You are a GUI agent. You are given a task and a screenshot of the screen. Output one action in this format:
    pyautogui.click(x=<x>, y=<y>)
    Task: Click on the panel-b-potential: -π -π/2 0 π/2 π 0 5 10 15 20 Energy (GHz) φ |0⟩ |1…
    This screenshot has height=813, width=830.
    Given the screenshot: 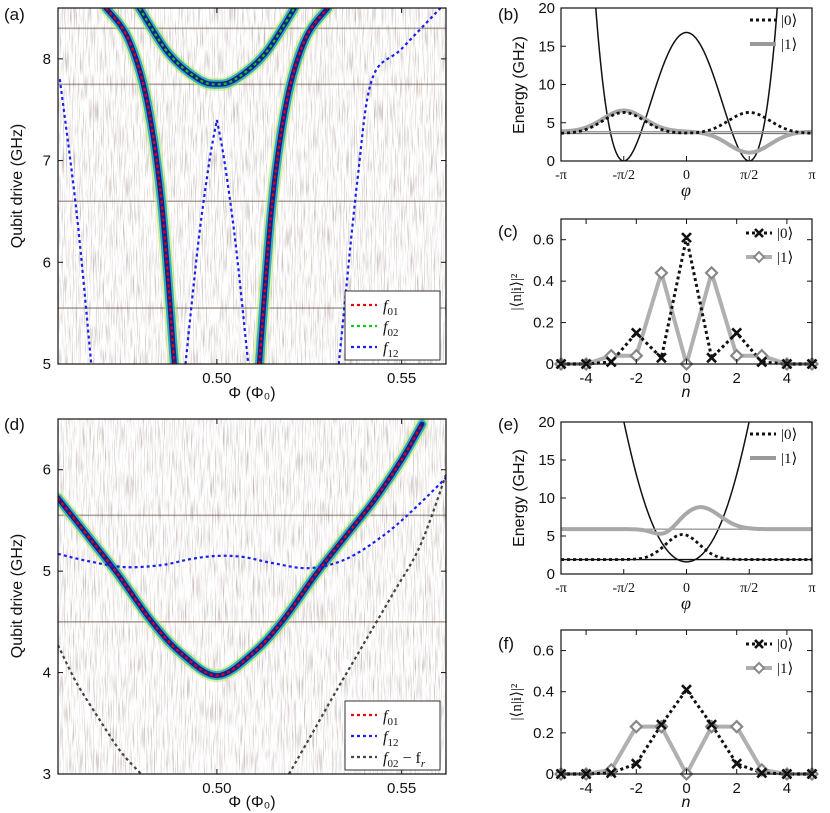 What is the action you would take?
    pyautogui.click(x=663, y=100)
    